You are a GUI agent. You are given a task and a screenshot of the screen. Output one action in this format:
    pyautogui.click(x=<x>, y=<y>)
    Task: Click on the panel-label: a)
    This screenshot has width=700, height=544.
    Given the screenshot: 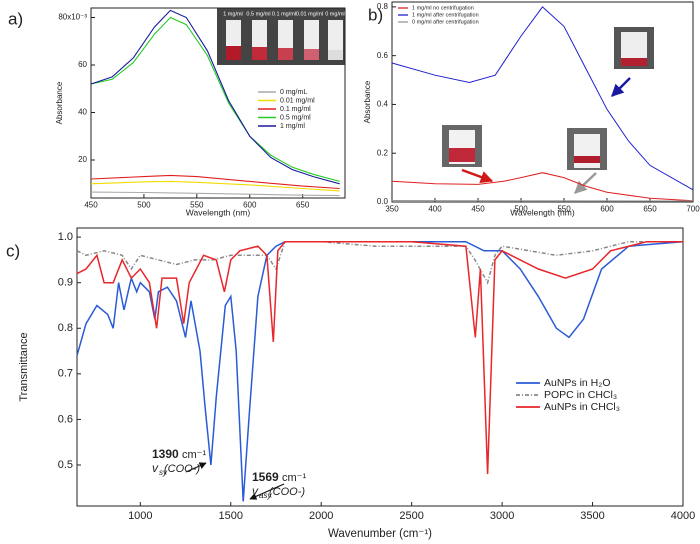 What is the action you would take?
    pyautogui.click(x=15, y=18)
    